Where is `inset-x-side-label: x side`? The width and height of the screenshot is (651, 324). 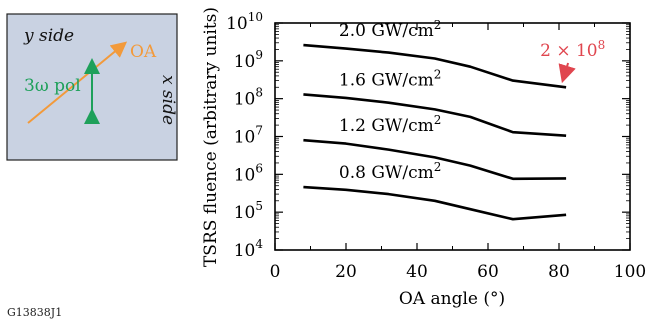
inset-x-side-label: x side is located at coordinates (168, 100).